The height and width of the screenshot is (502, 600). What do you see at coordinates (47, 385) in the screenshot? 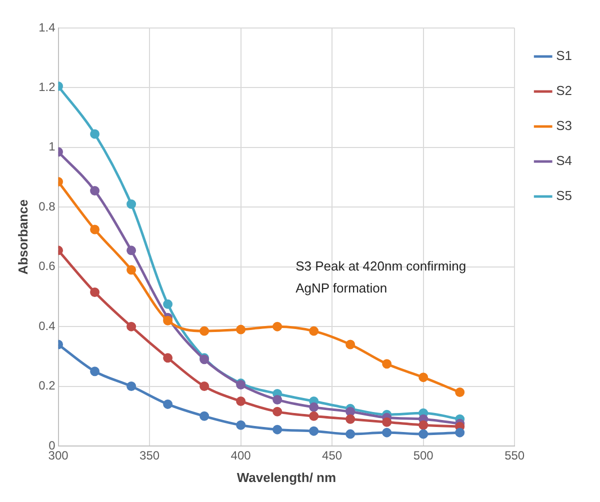
I see `y-tick-label: 0.2` at bounding box center [47, 385].